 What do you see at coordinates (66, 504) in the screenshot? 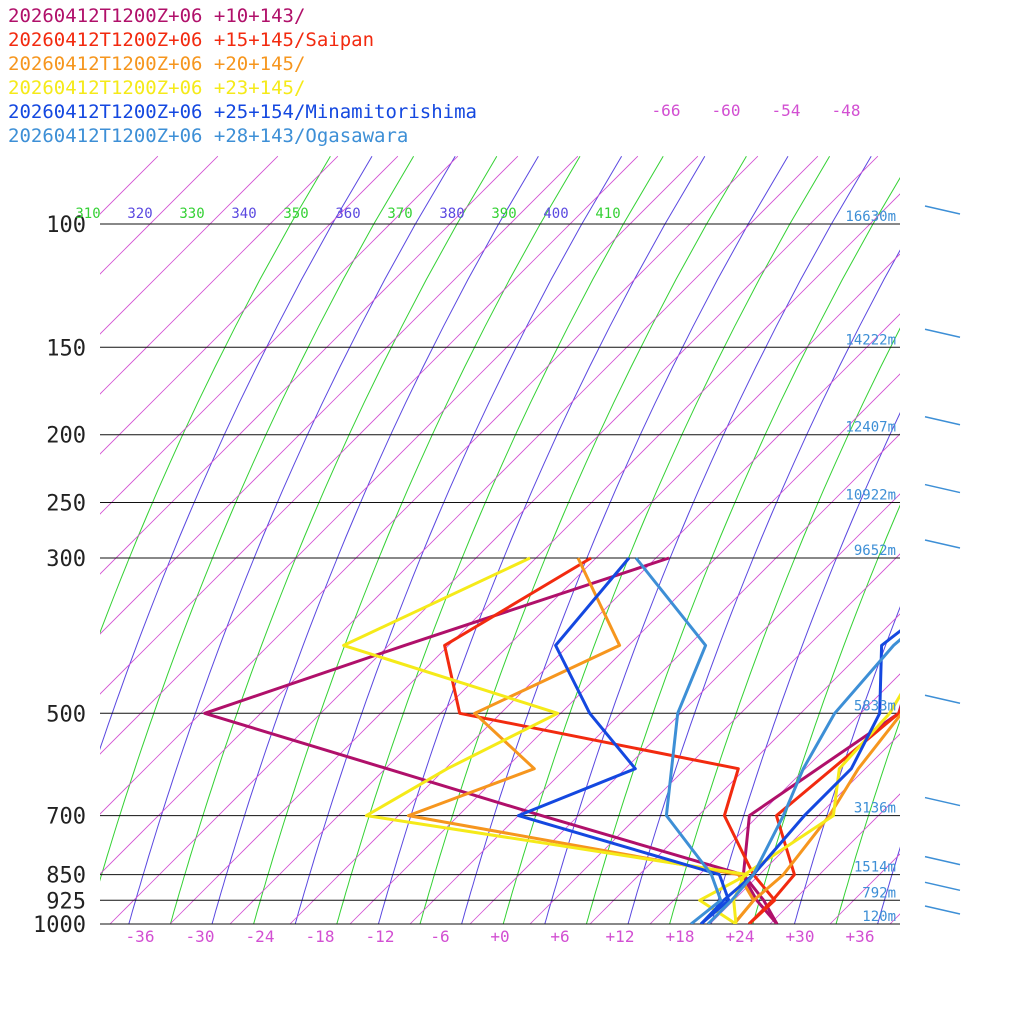
I see `pressure-tick-label: 250` at bounding box center [66, 504].